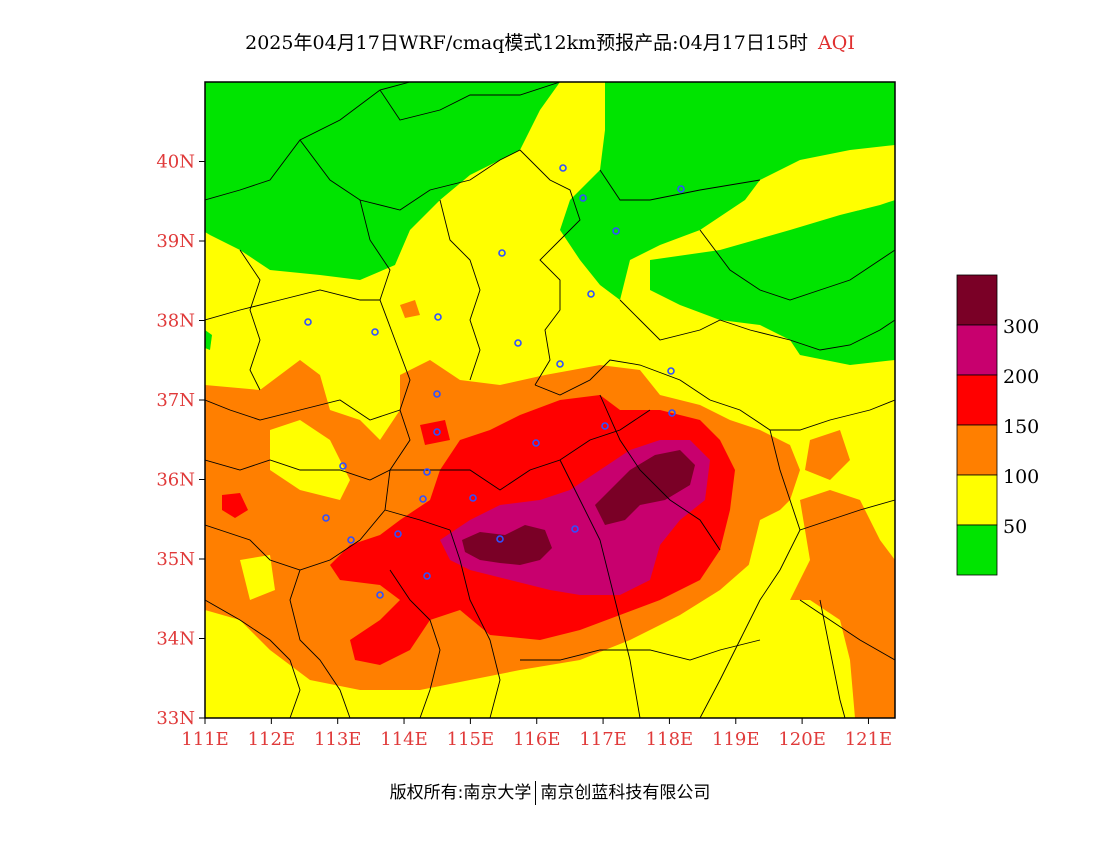 The image size is (1100, 850). I want to click on lon-tick-label: 121E, so click(869, 739).